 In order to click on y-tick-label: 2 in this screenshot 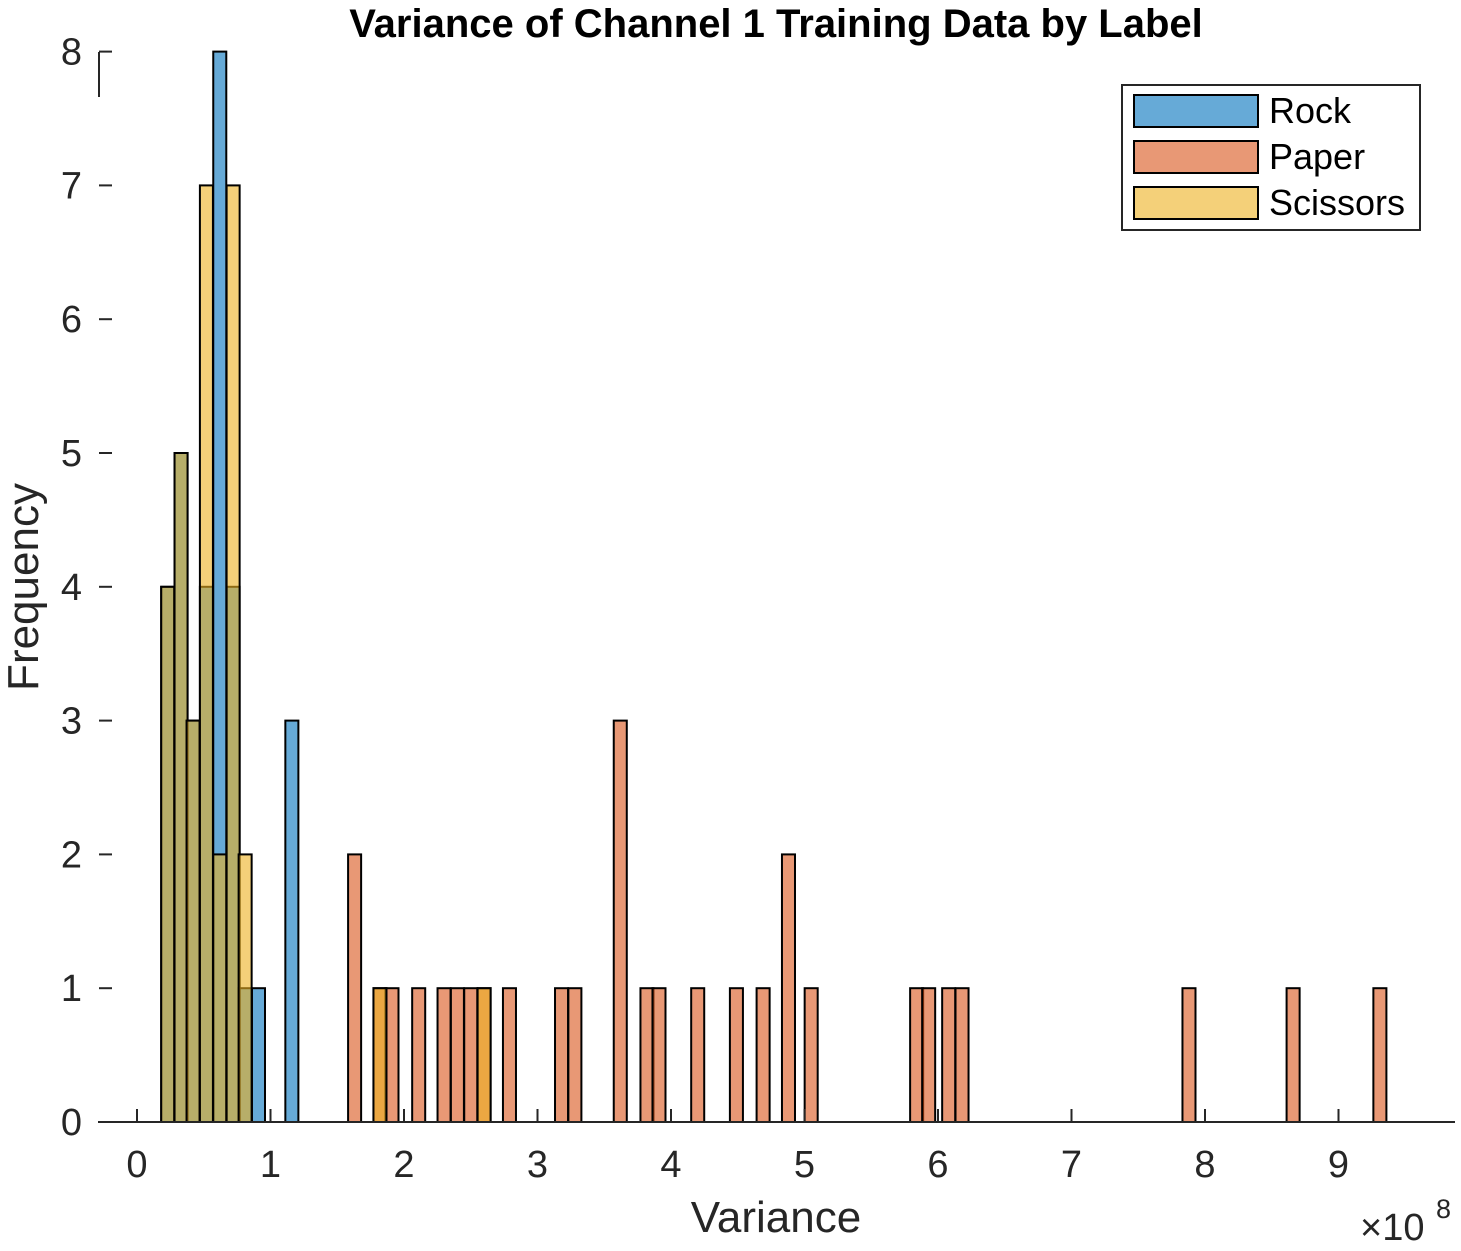, I will do `click(71, 855)`.